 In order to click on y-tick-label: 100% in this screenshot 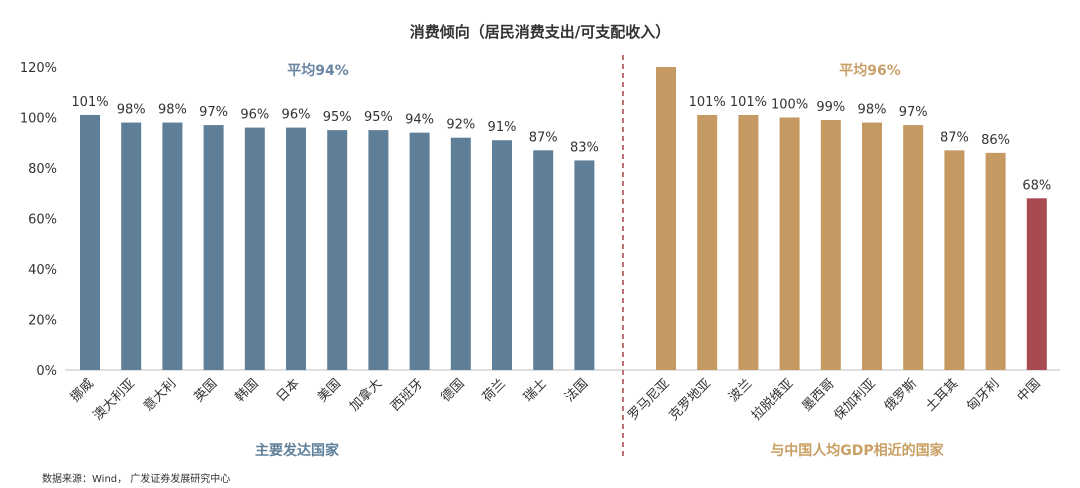, I will do `click(38, 119)`.